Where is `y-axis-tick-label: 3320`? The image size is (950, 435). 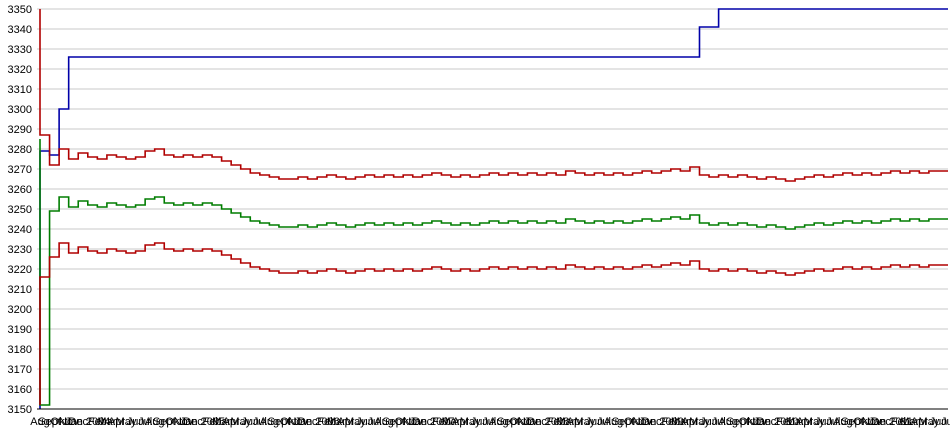
y-axis-tick-label: 3320 is located at coordinates (20, 70).